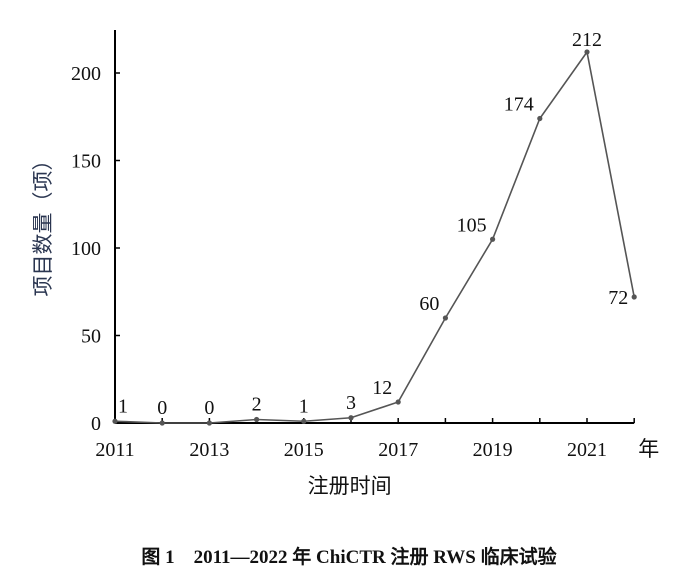 This screenshot has width=698, height=586. Describe the element at coordinates (86, 249) in the screenshot. I see `y-tick-label: 100` at that location.